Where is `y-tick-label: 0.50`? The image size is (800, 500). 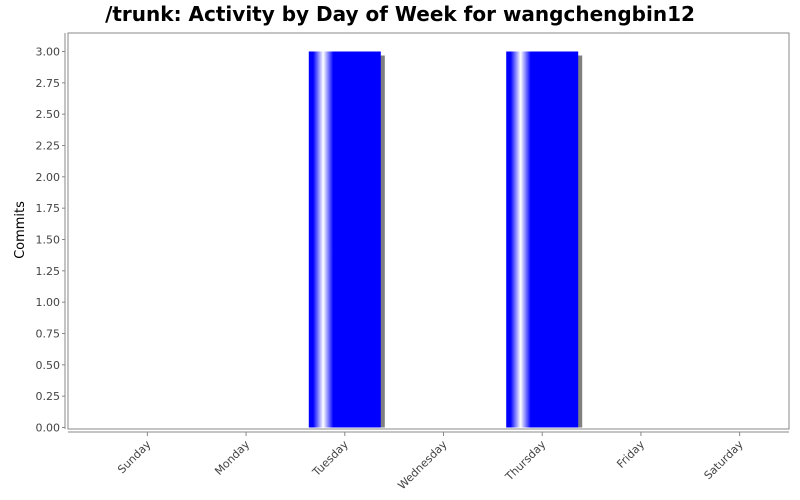
y-tick-label: 0.50 is located at coordinates (48, 365).